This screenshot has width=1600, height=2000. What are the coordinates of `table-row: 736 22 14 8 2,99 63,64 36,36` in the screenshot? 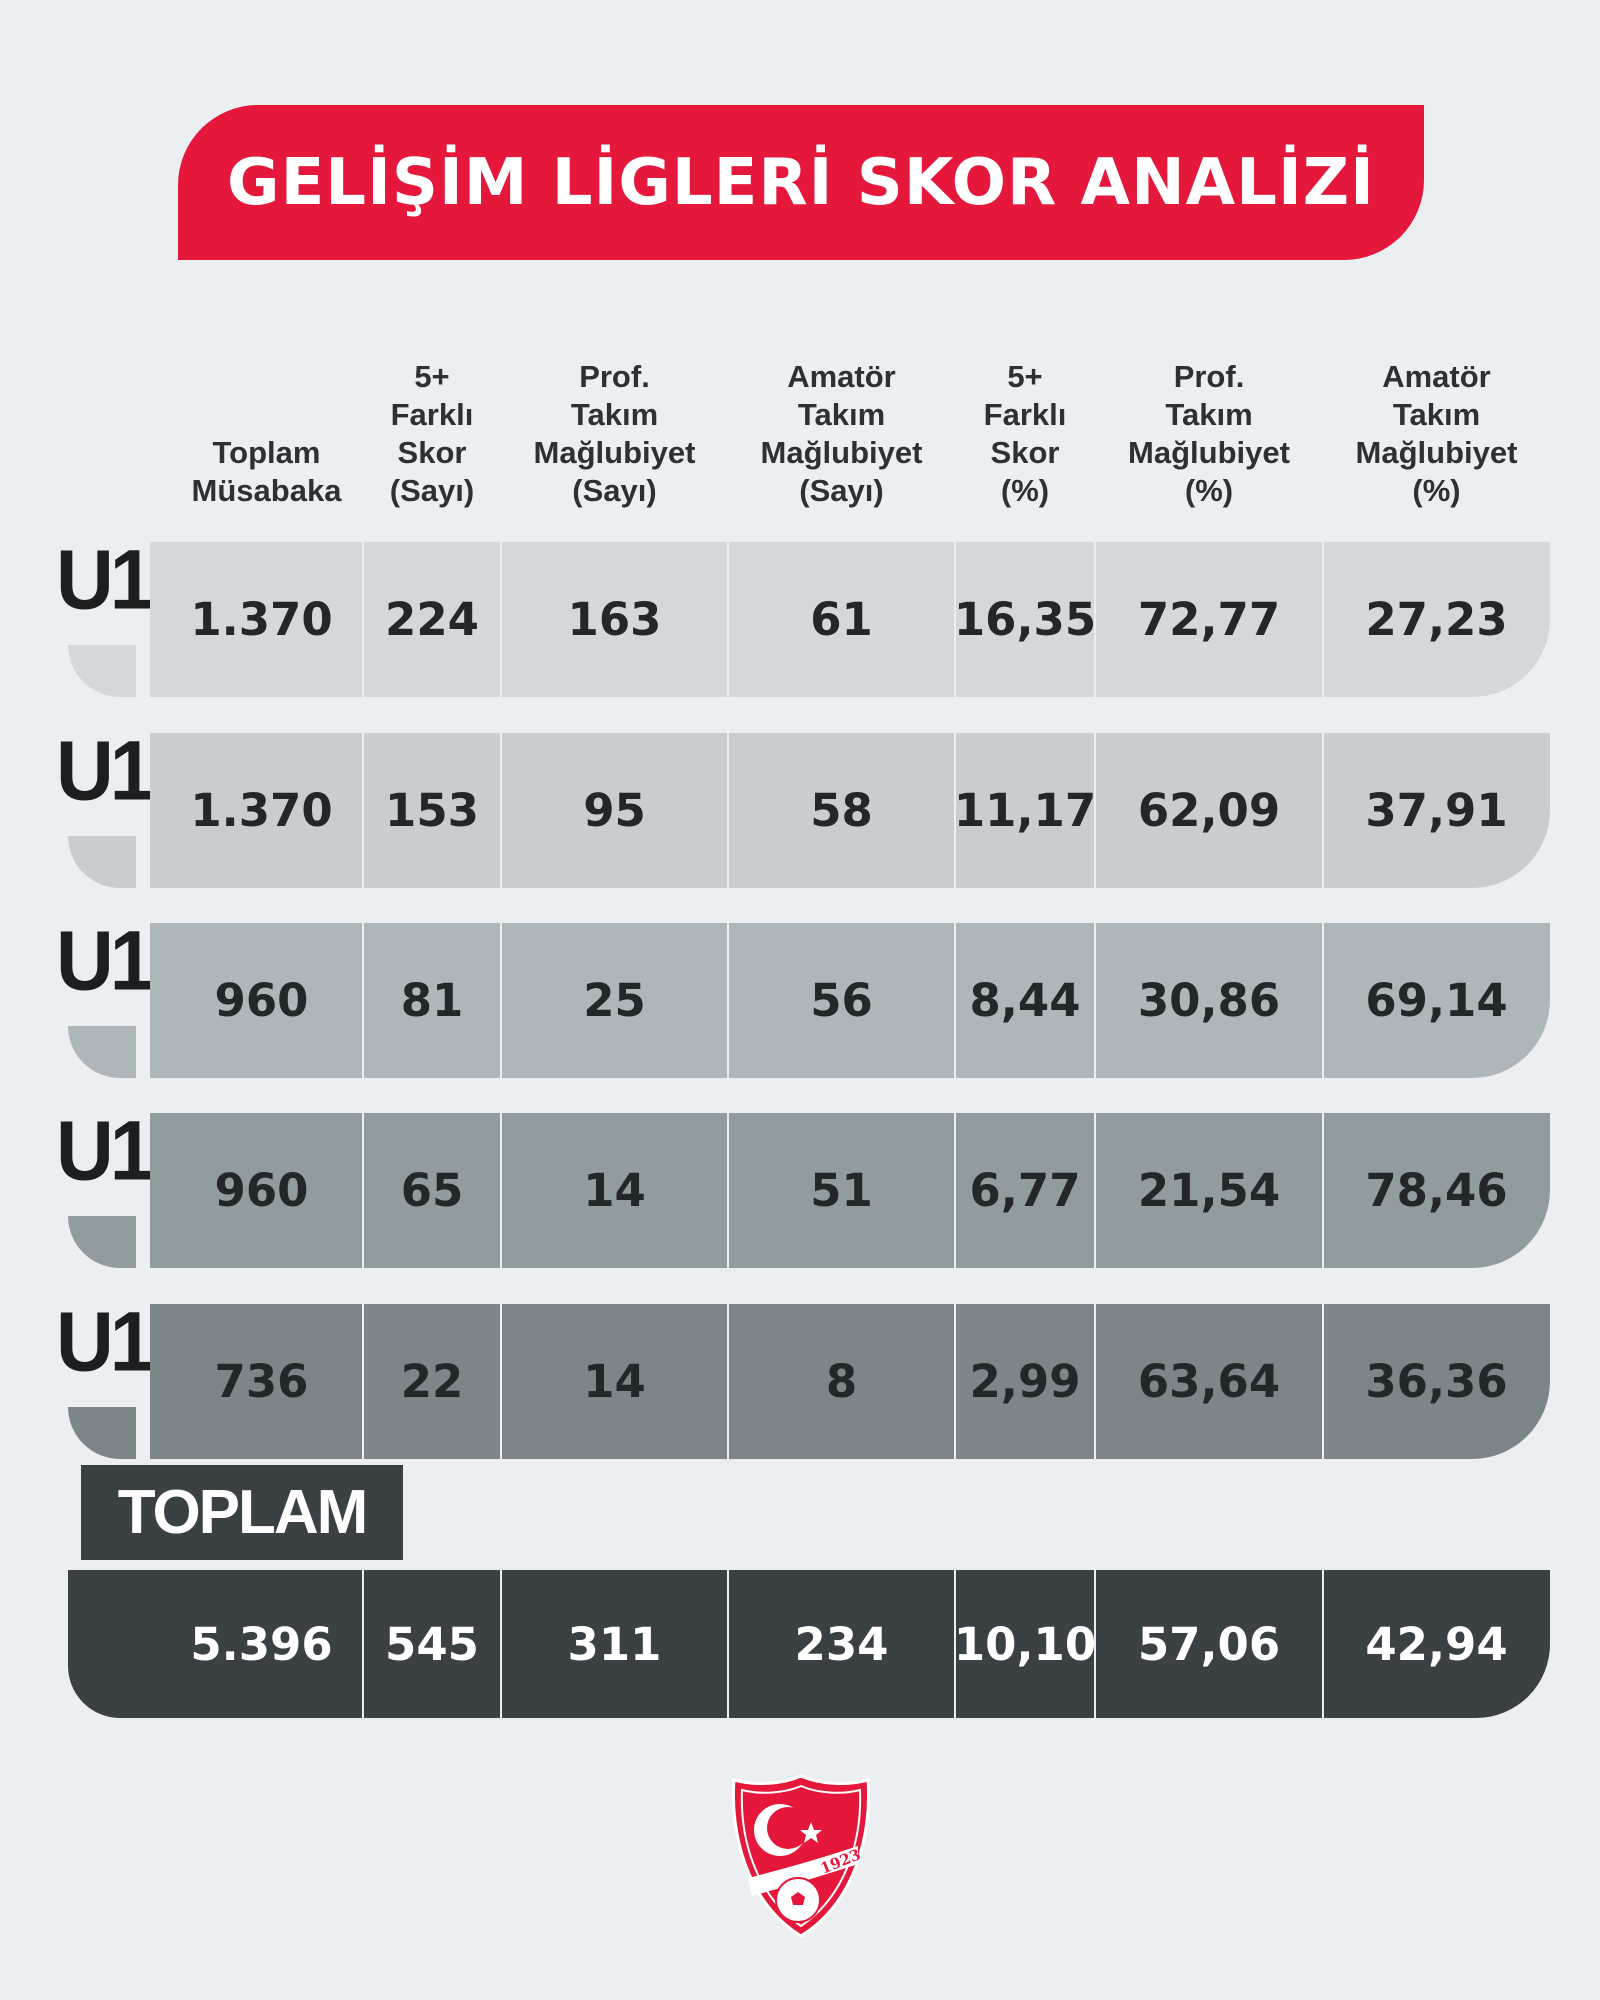 It's located at (850, 1381).